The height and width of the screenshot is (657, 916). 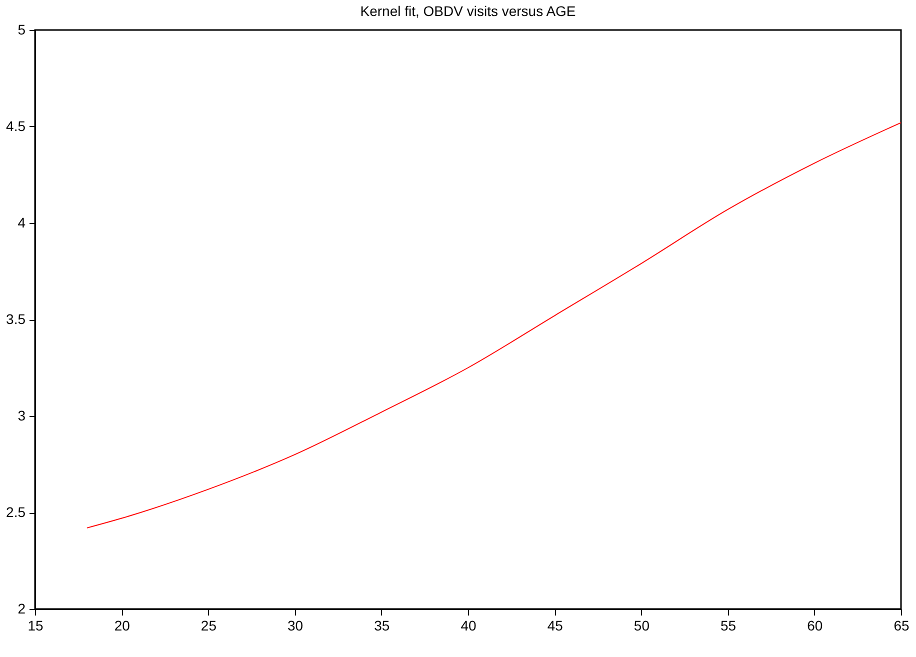 I want to click on x-tick-label: 65, so click(x=902, y=626).